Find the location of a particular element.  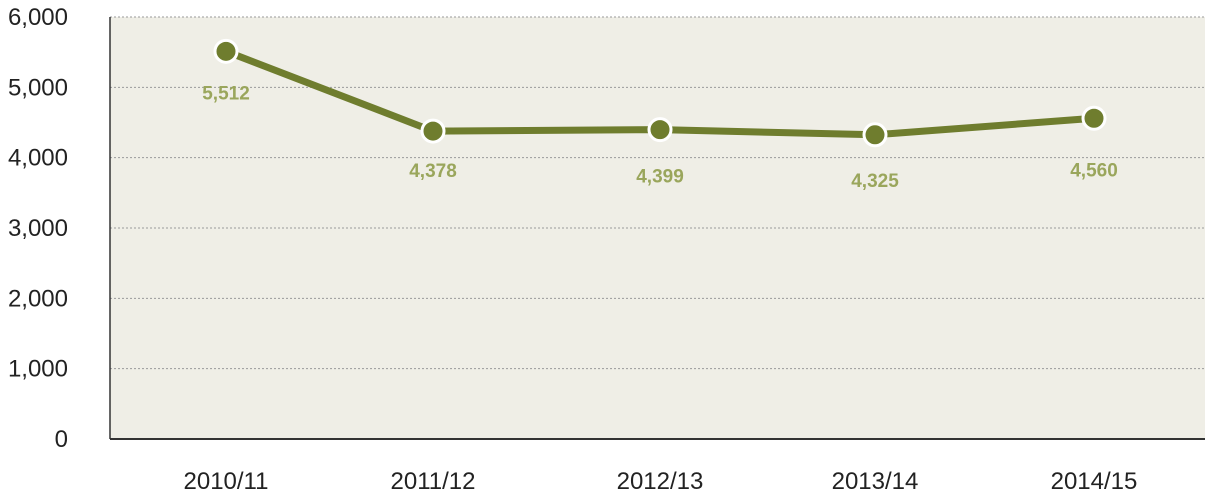

x-tick-label: 2010/11 is located at coordinates (226, 481).